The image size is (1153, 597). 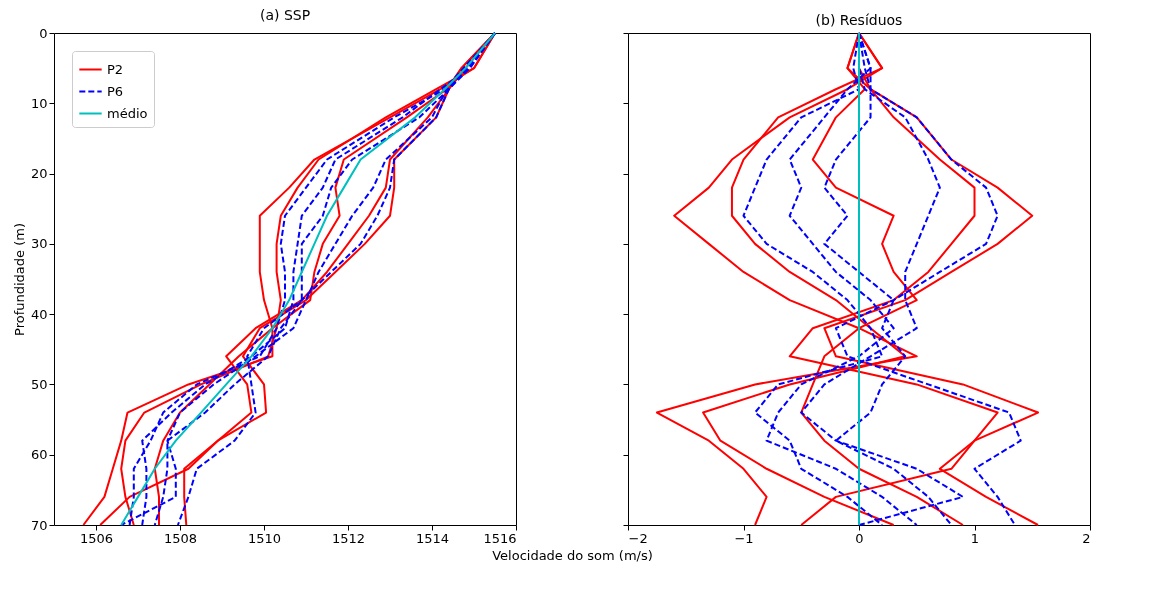 I want to click on y-tick-label: 10, so click(x=39, y=103).